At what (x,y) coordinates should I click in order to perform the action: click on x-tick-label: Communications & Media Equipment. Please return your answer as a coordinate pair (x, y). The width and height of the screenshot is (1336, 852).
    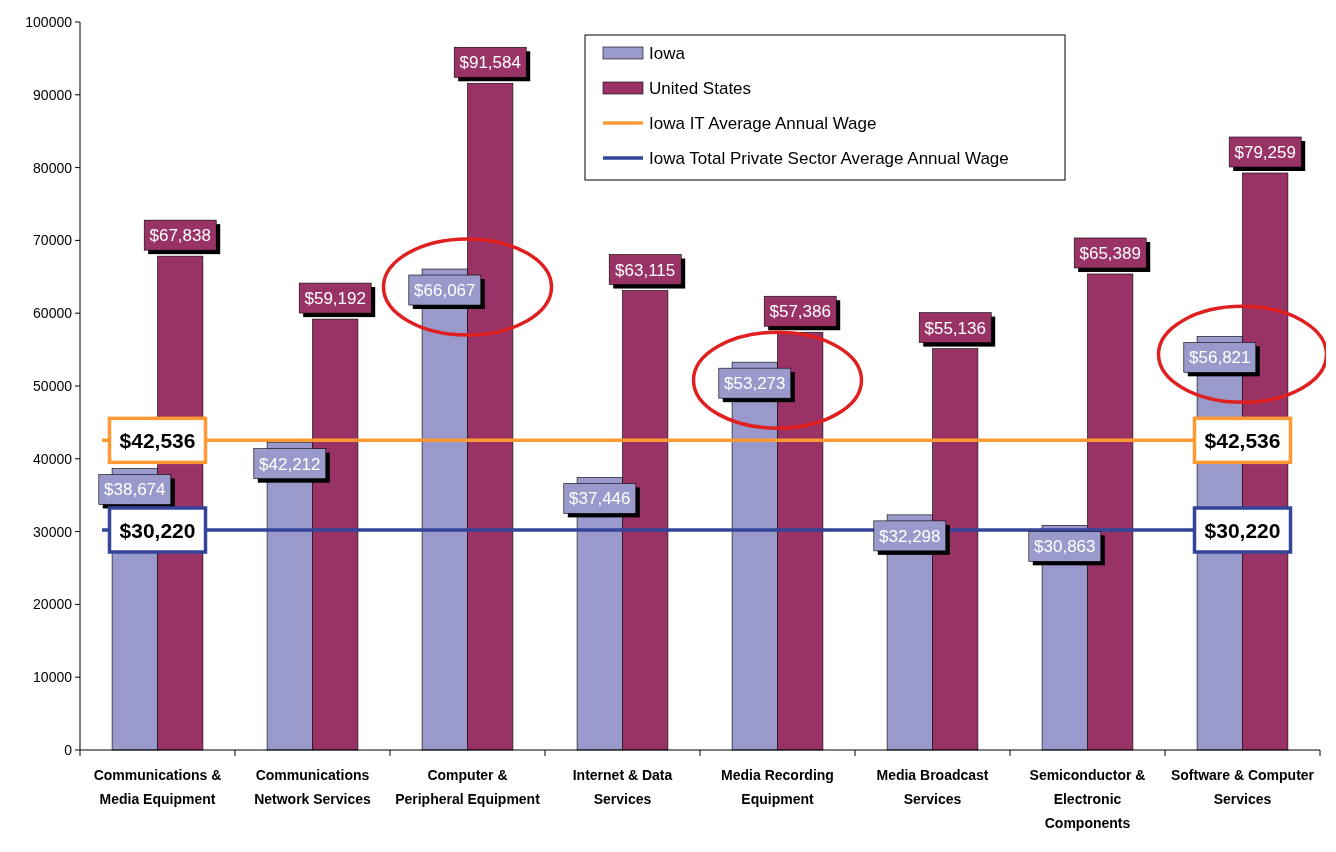
    Looking at the image, I should click on (157, 787).